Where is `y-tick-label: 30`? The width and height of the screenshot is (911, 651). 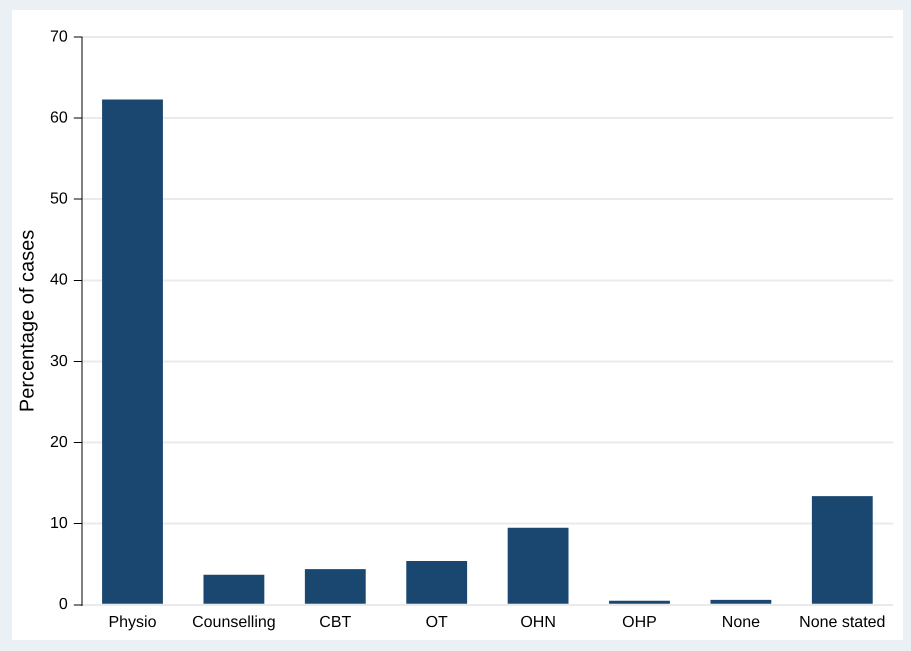
y-tick-label: 30 is located at coordinates (59, 361).